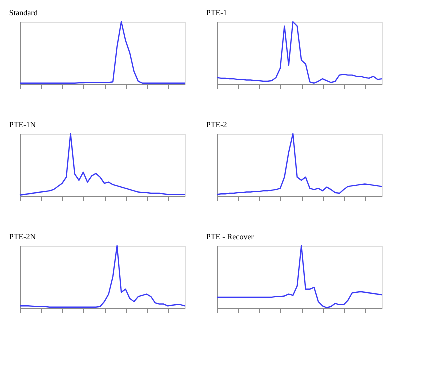 The image size is (421, 386). What do you see at coordinates (217, 13) in the screenshot?
I see `chart-title: PTE-1` at bounding box center [217, 13].